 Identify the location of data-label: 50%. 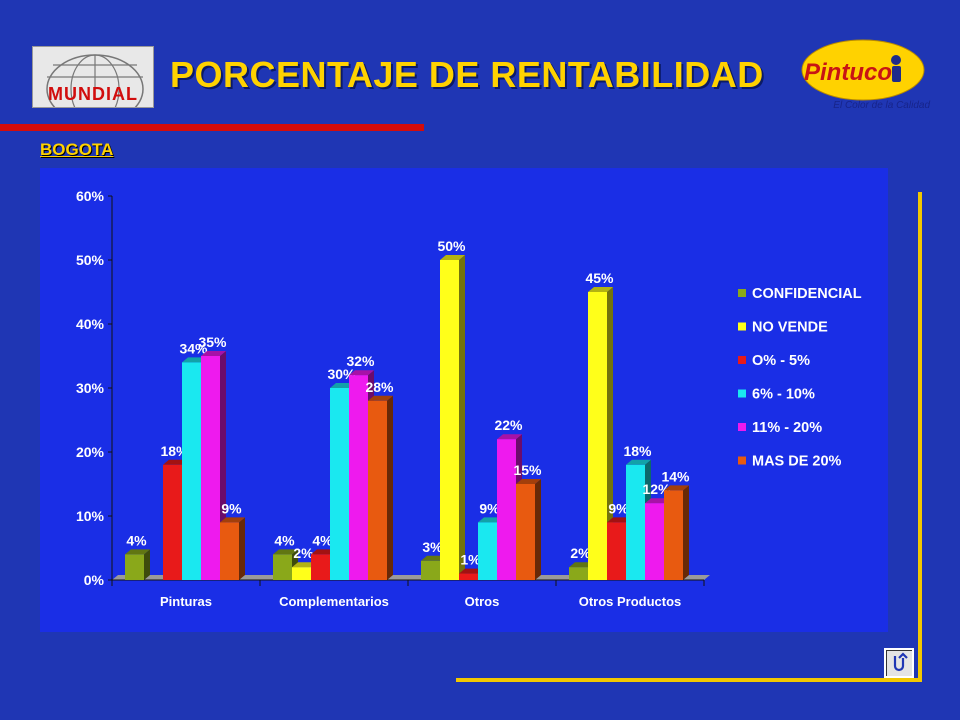
(451, 246).